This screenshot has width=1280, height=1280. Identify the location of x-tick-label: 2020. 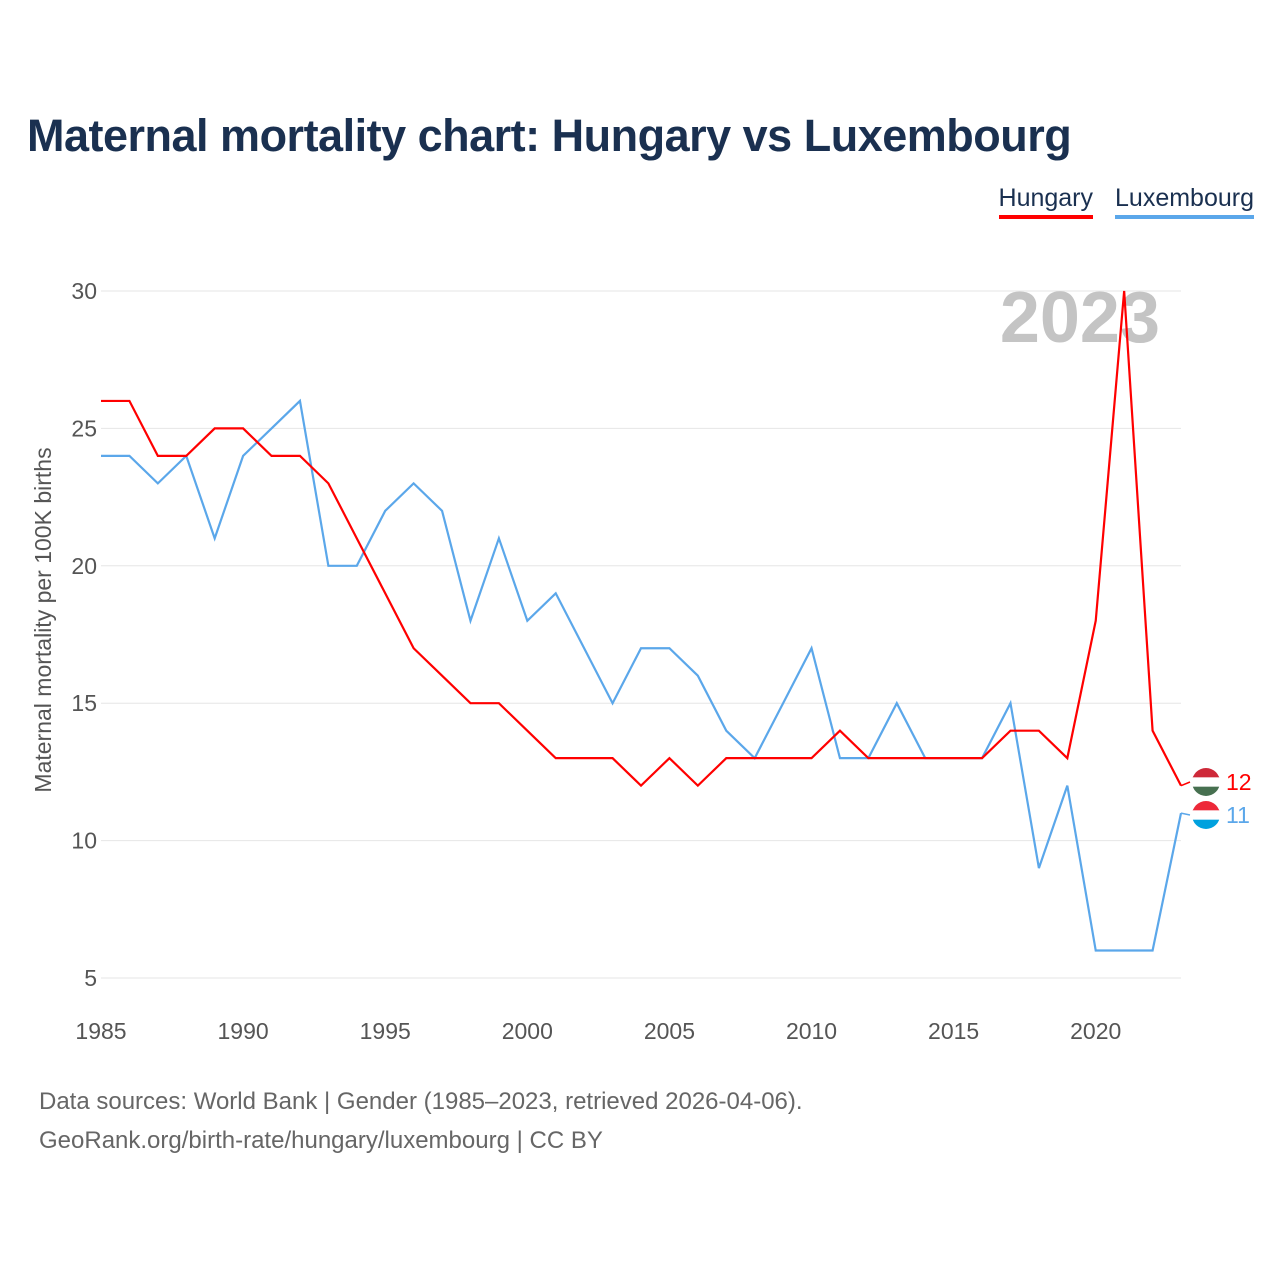
(1095, 1031).